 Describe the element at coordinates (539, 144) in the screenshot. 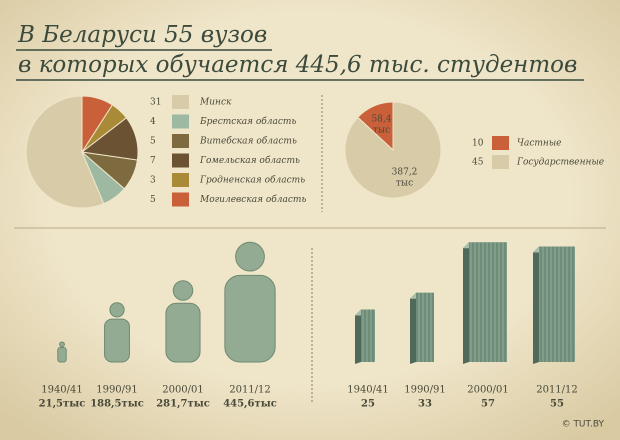

I see `legend-label: Частные` at that location.